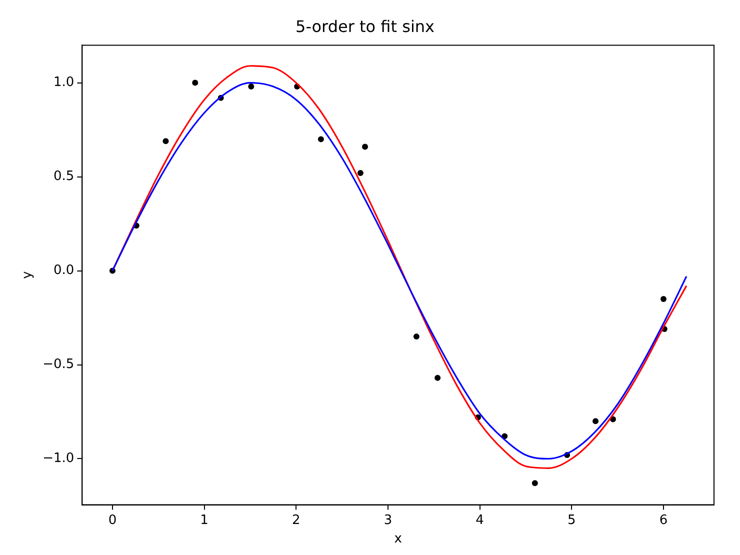  What do you see at coordinates (63, 82) in the screenshot?
I see `y-tick-label: 1.0` at bounding box center [63, 82].